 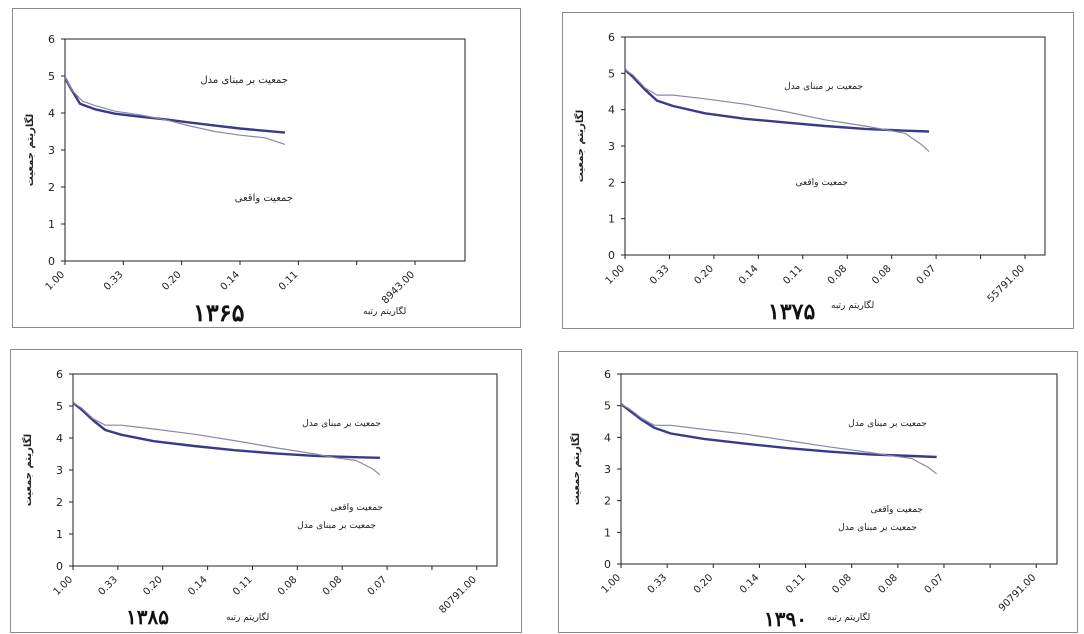 I want to click on year-label: ۱۳۶۵, so click(x=219, y=312).